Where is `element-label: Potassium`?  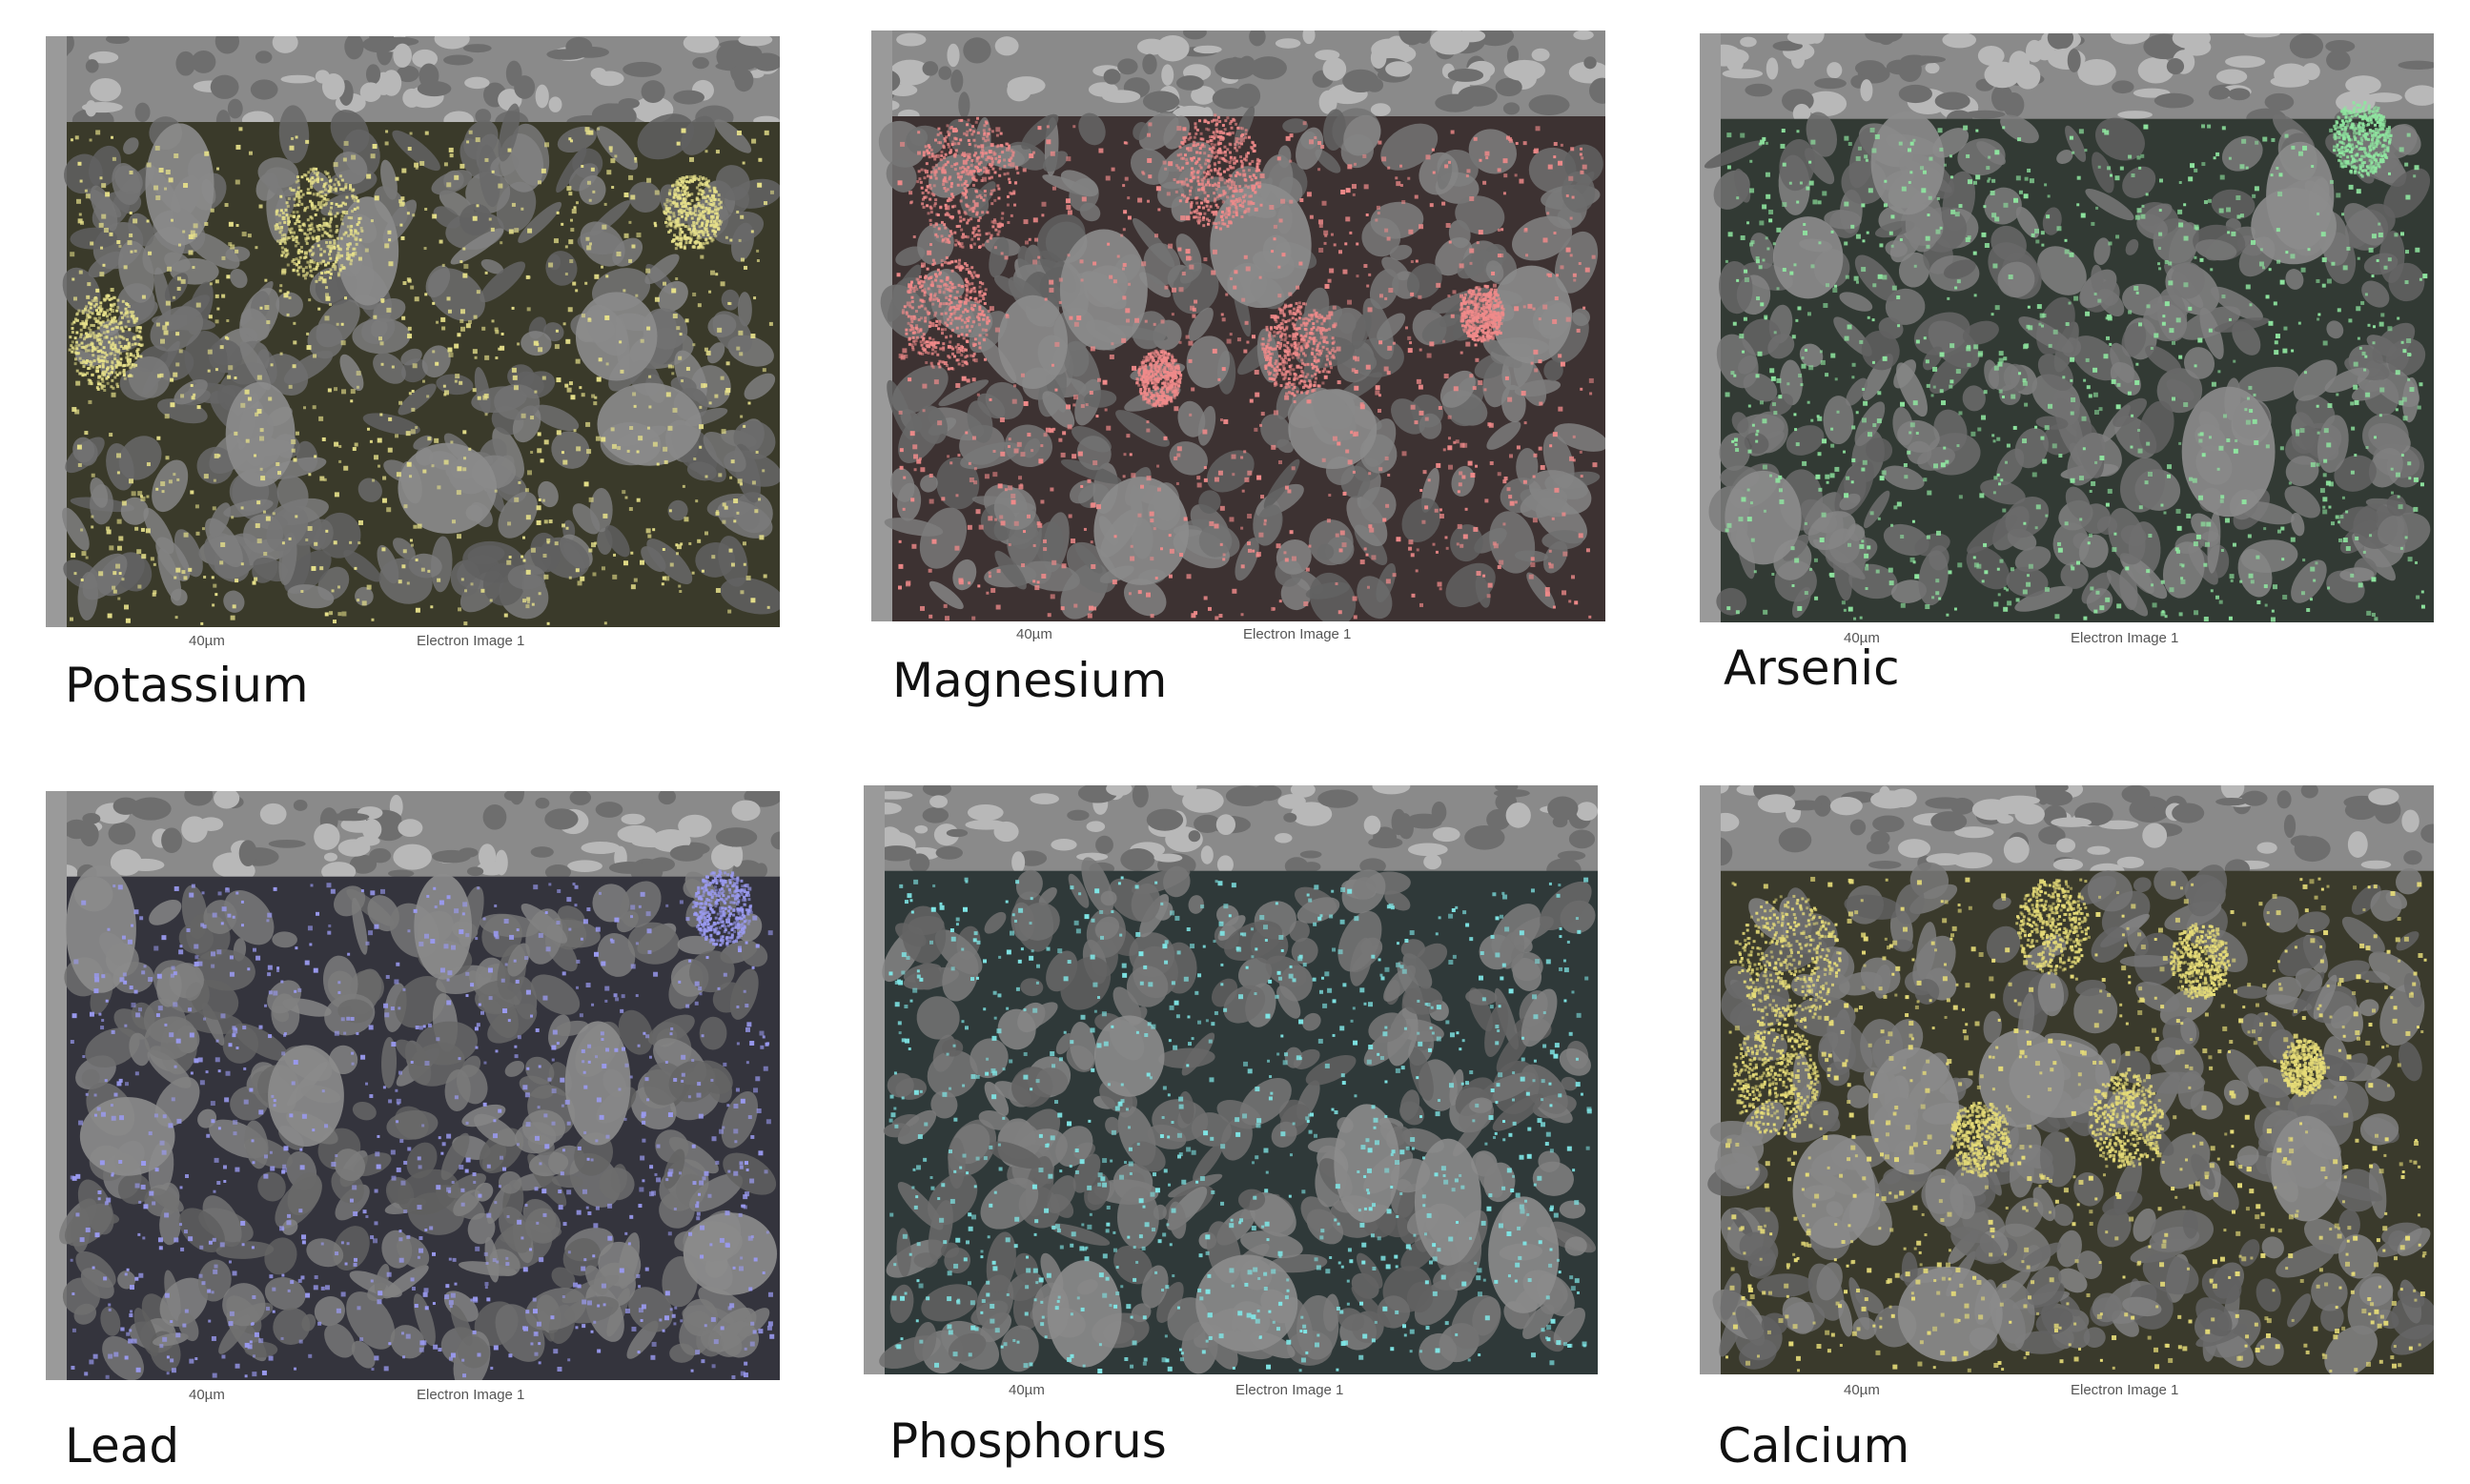 element-label: Potassium is located at coordinates (187, 685).